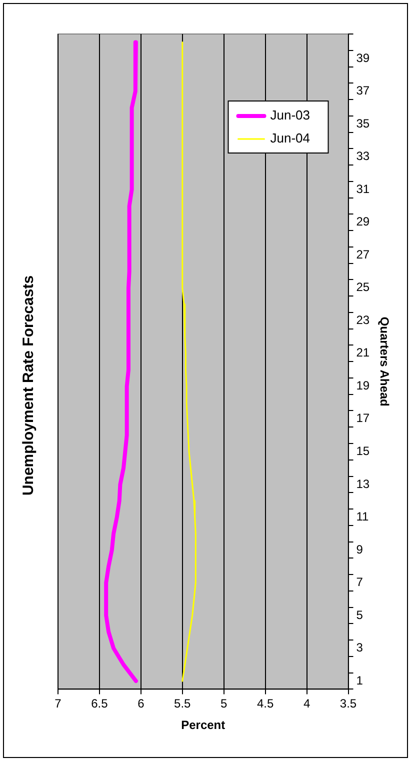 The height and width of the screenshot is (764, 411). Describe the element at coordinates (203, 725) in the screenshot. I see `x-axis-title: Percent` at that location.